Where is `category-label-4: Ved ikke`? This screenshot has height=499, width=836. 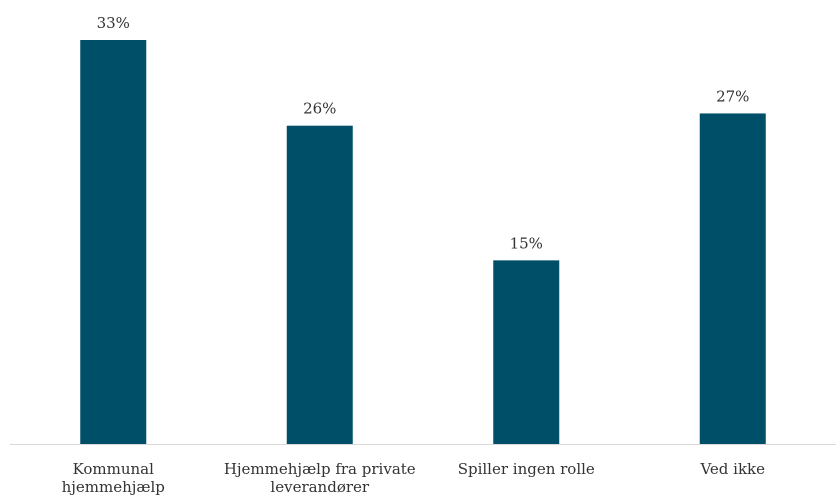
category-label-4: Ved ikke is located at coordinates (732, 469).